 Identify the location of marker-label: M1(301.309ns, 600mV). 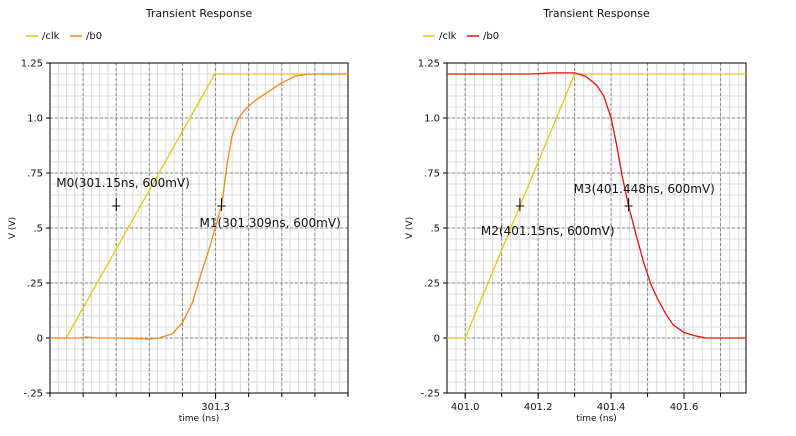
(270, 223).